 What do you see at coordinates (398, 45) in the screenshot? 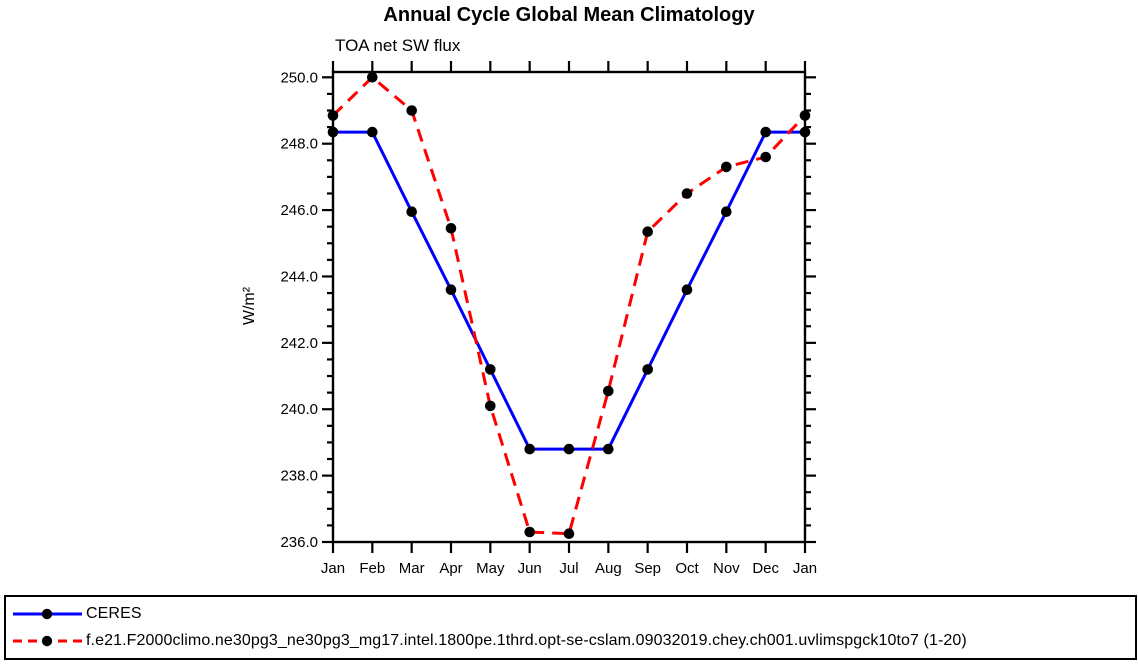
I see `chart-subtitle: TOA net SW flux` at bounding box center [398, 45].